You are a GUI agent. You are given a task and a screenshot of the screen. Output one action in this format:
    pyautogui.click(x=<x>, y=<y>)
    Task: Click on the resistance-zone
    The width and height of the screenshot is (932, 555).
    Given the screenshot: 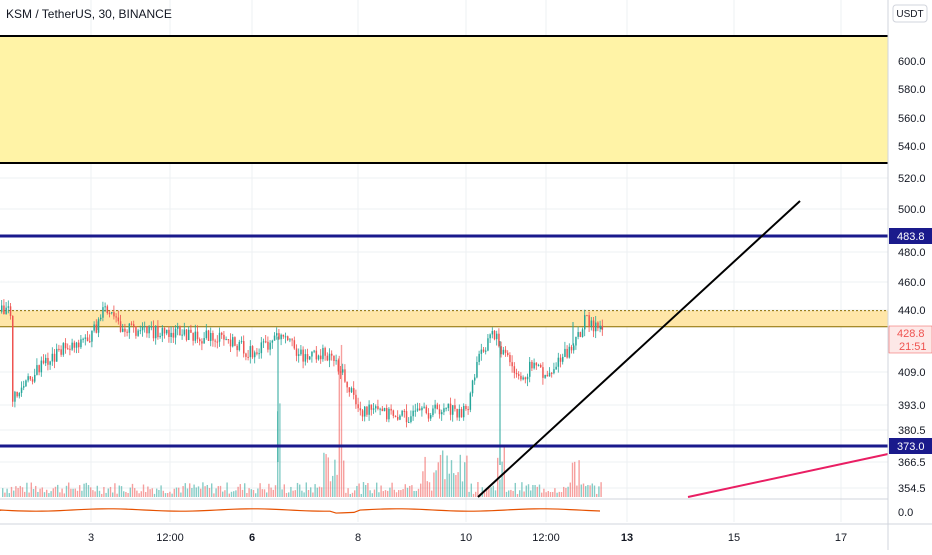 What is the action you would take?
    pyautogui.click(x=444, y=319)
    